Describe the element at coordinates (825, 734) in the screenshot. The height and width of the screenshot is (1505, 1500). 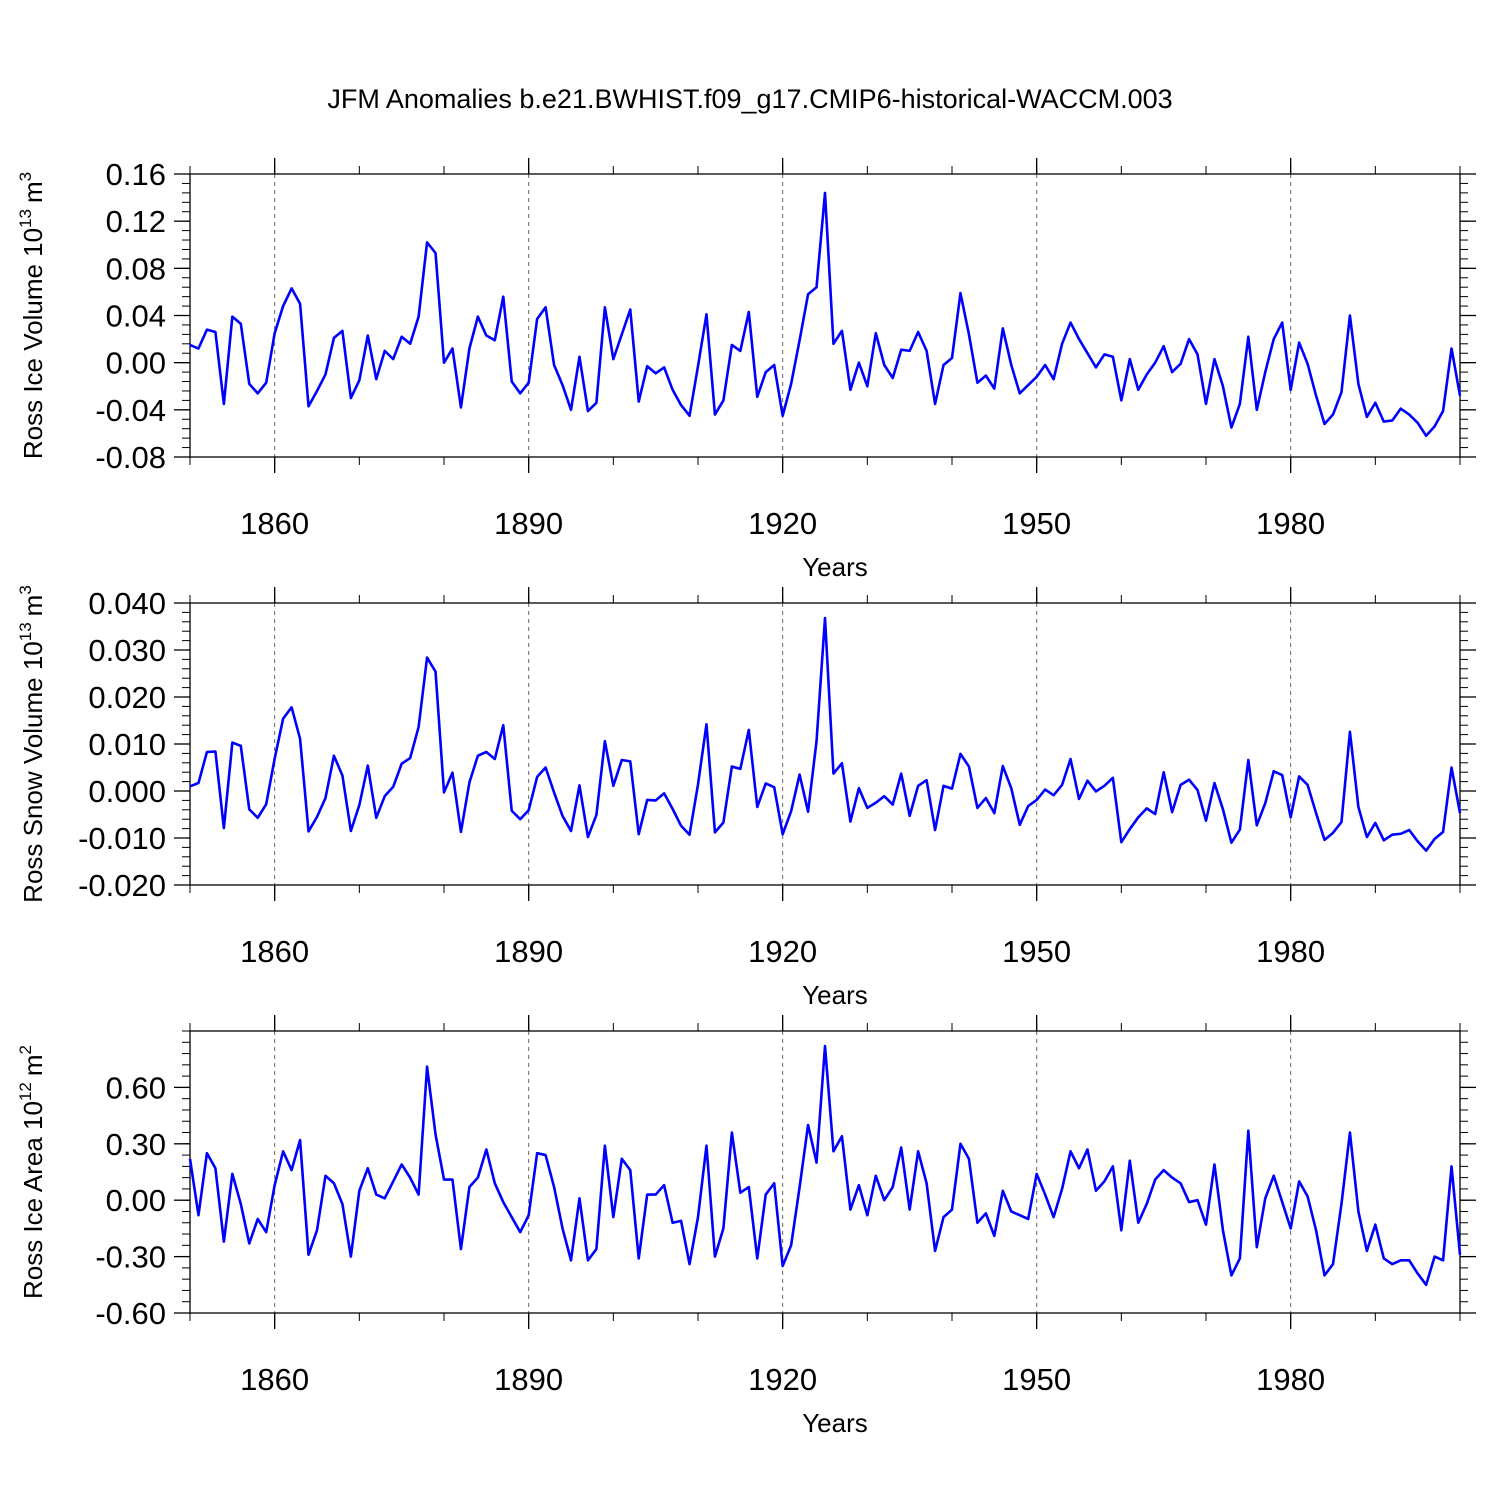
I see `series-line-snow-volume` at that location.